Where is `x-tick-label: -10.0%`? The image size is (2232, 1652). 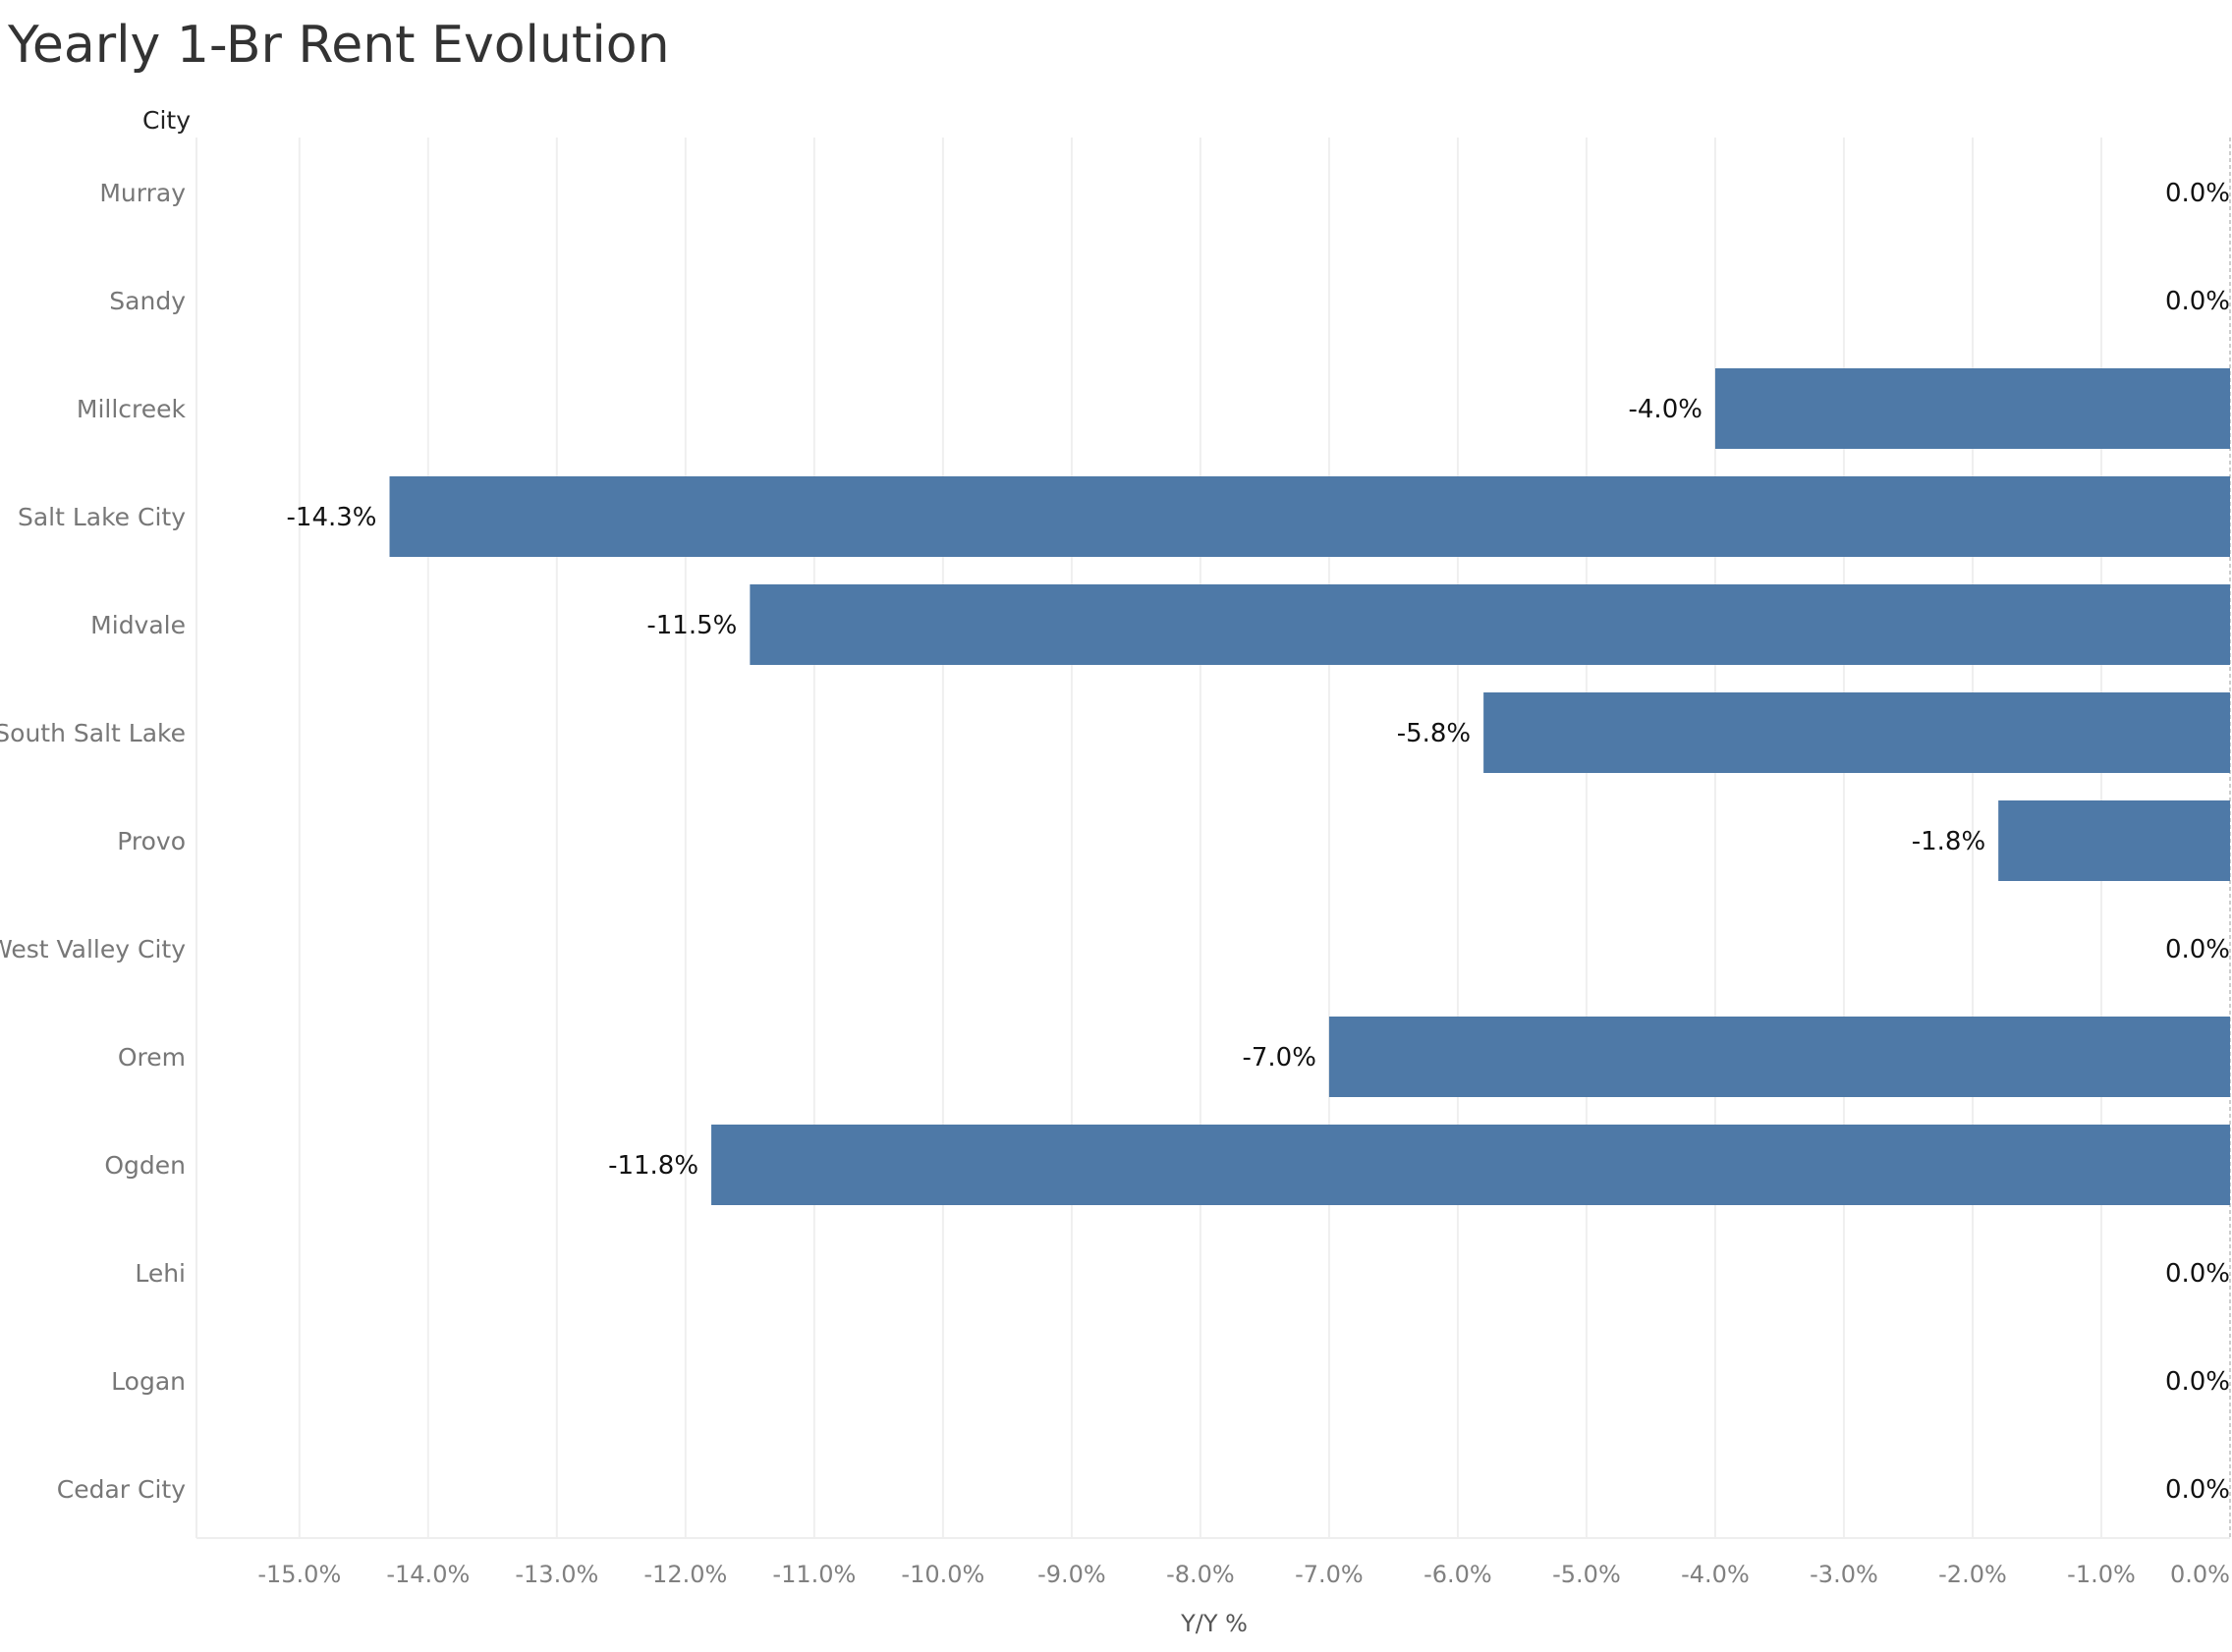
x-tick-label: -10.0% is located at coordinates (943, 1575).